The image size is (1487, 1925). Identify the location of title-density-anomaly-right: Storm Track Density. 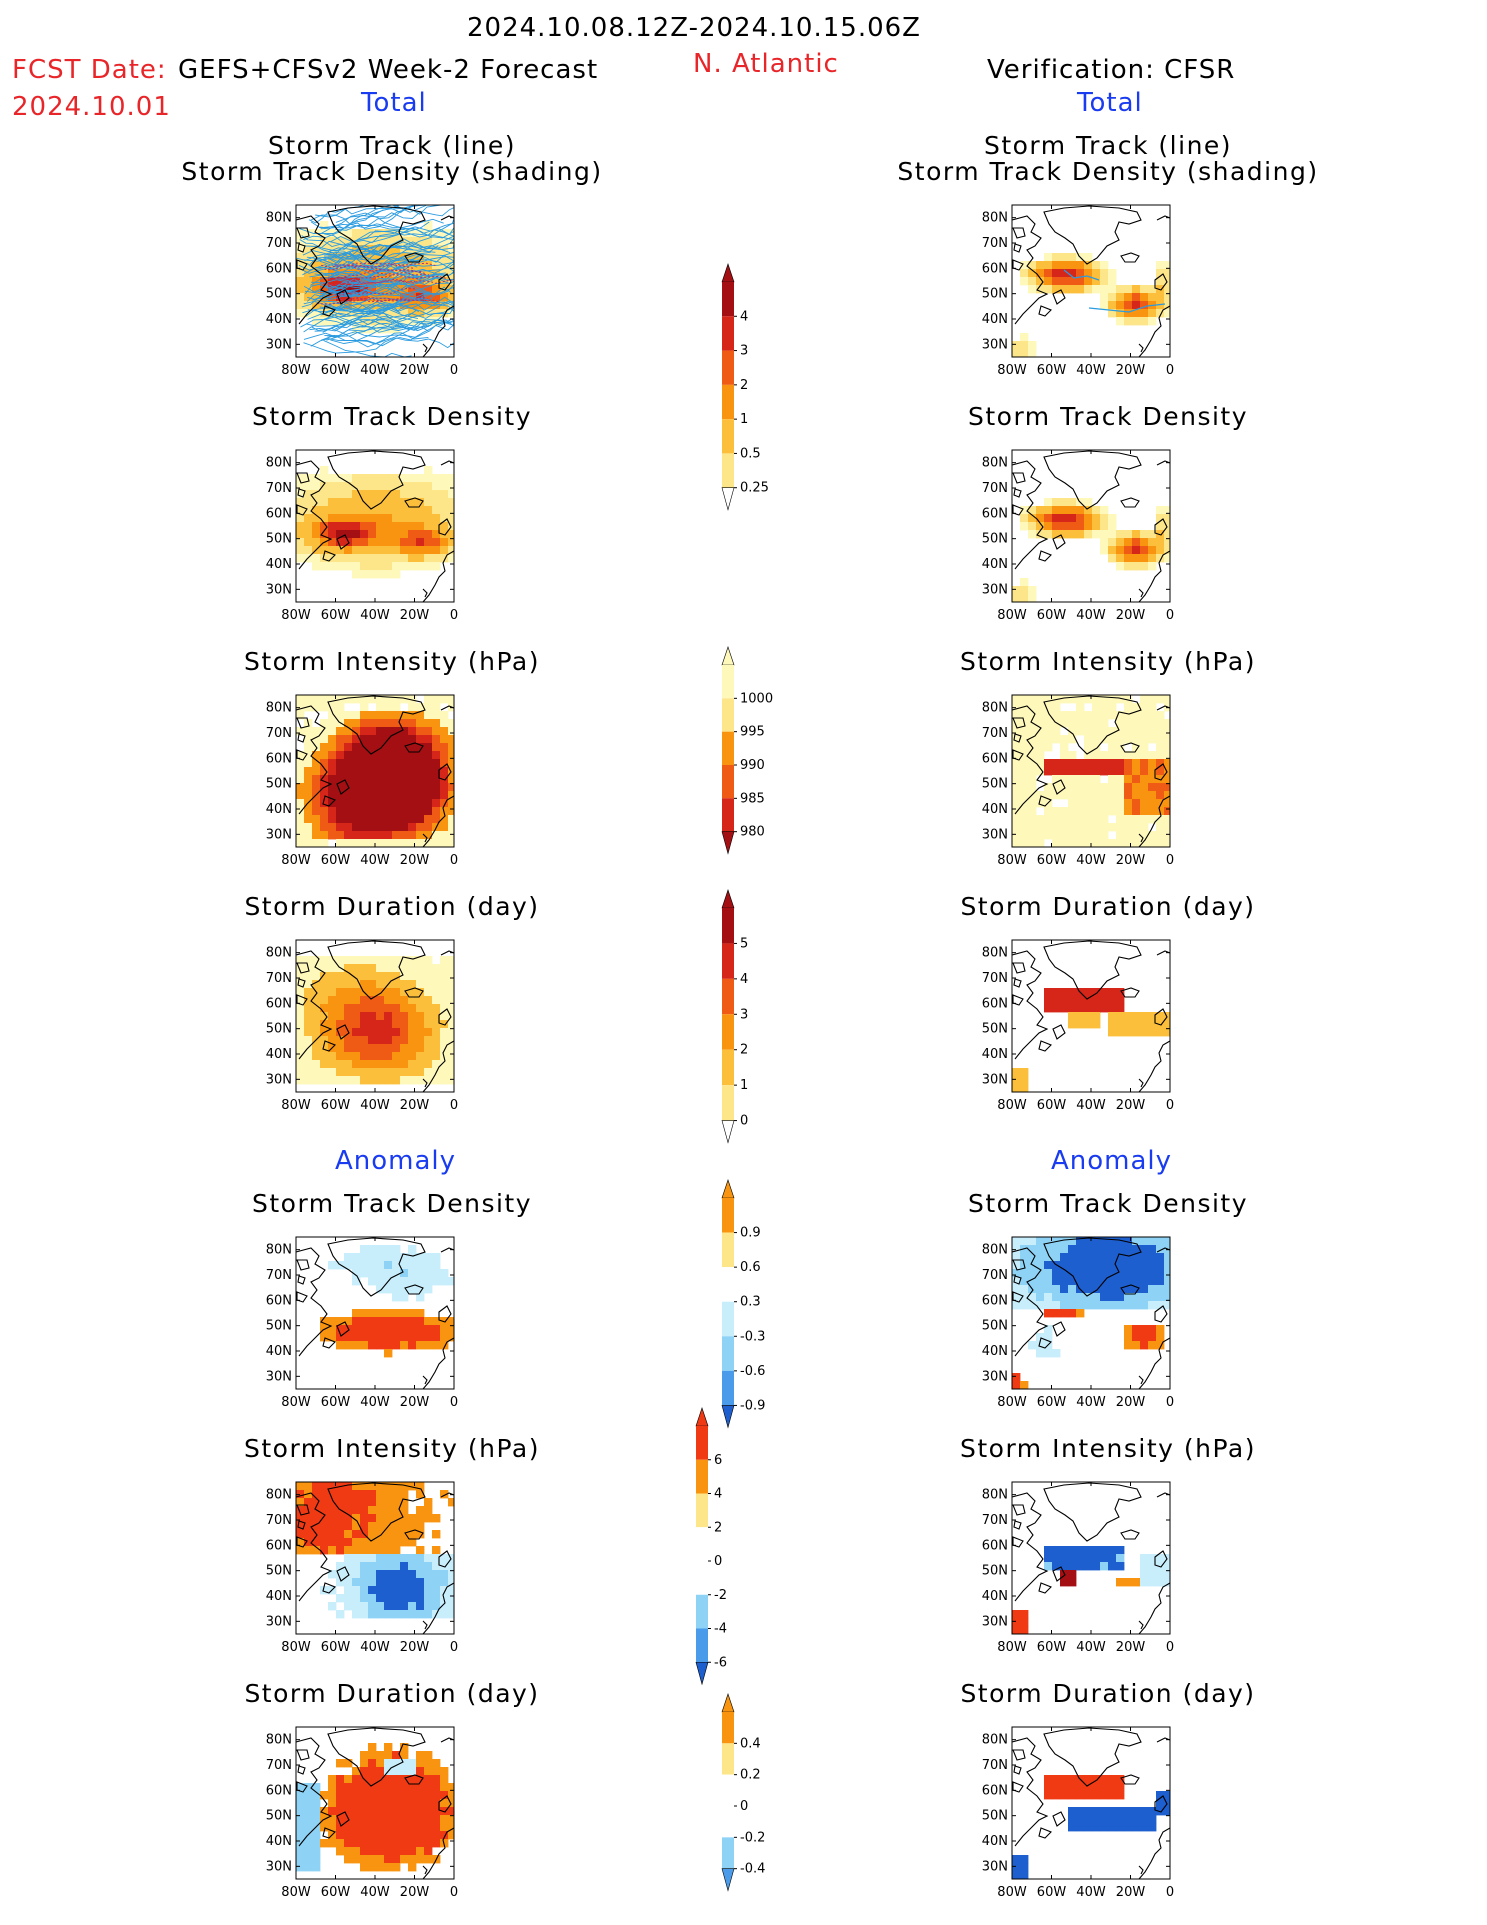
(1108, 1203).